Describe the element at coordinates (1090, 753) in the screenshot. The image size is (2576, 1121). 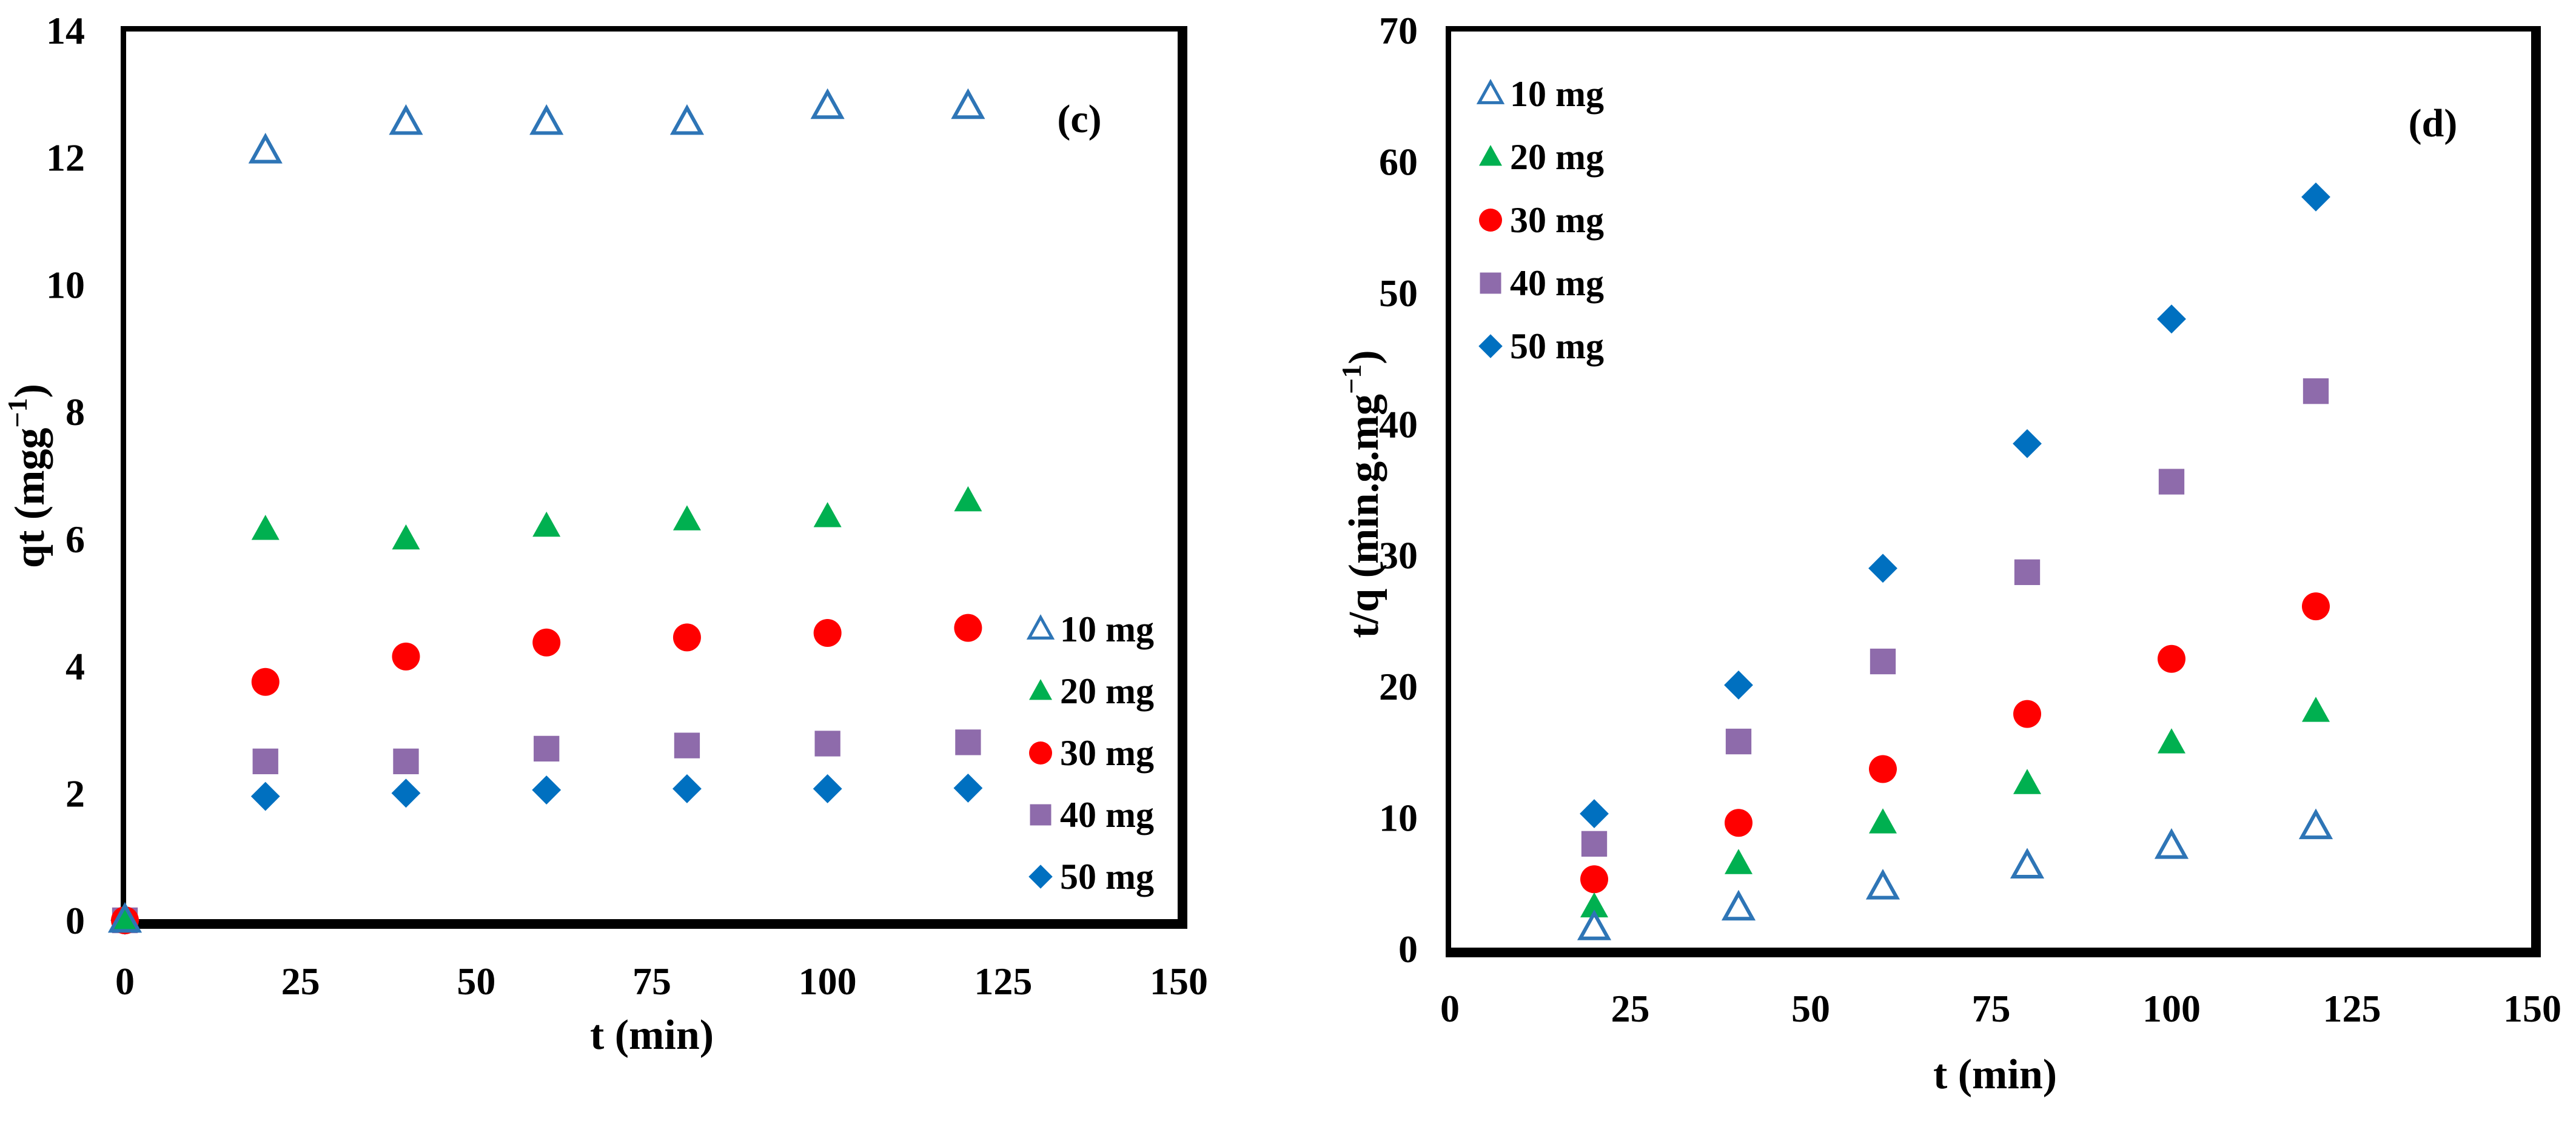
I see `panel-c-legend: 10 mg 20 mg 30 mg 40 mg 50 mg` at that location.